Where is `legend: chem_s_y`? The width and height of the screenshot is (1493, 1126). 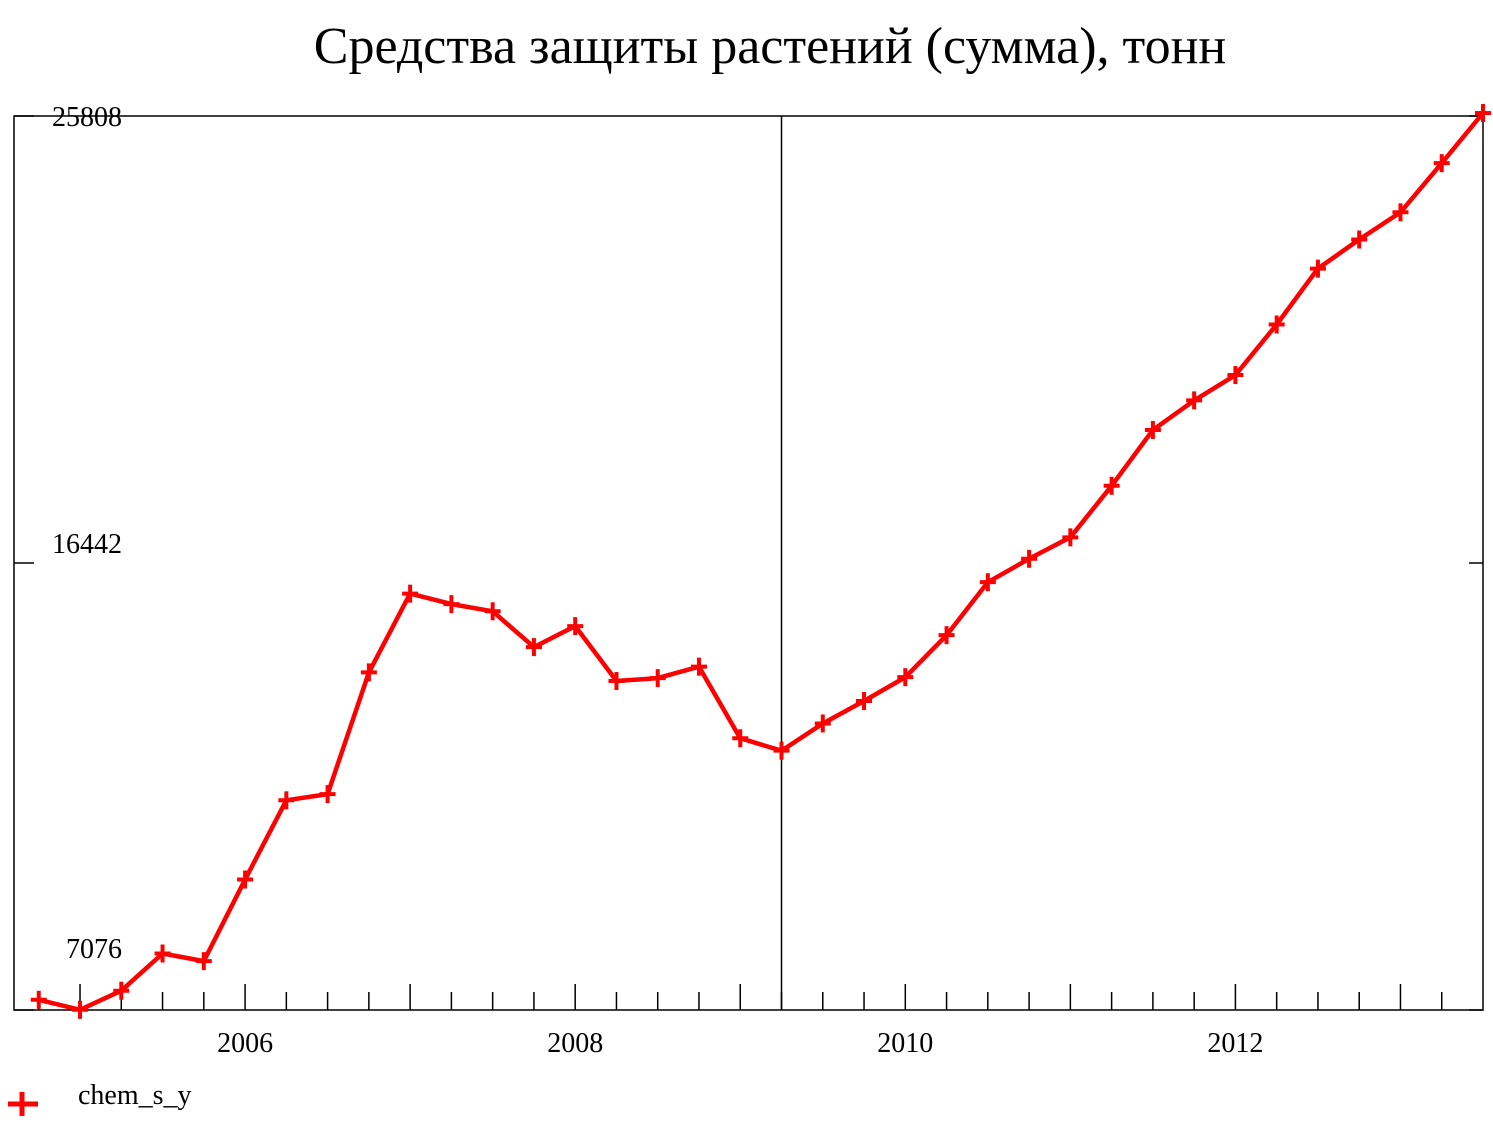 legend: chem_s_y is located at coordinates (100, 1098).